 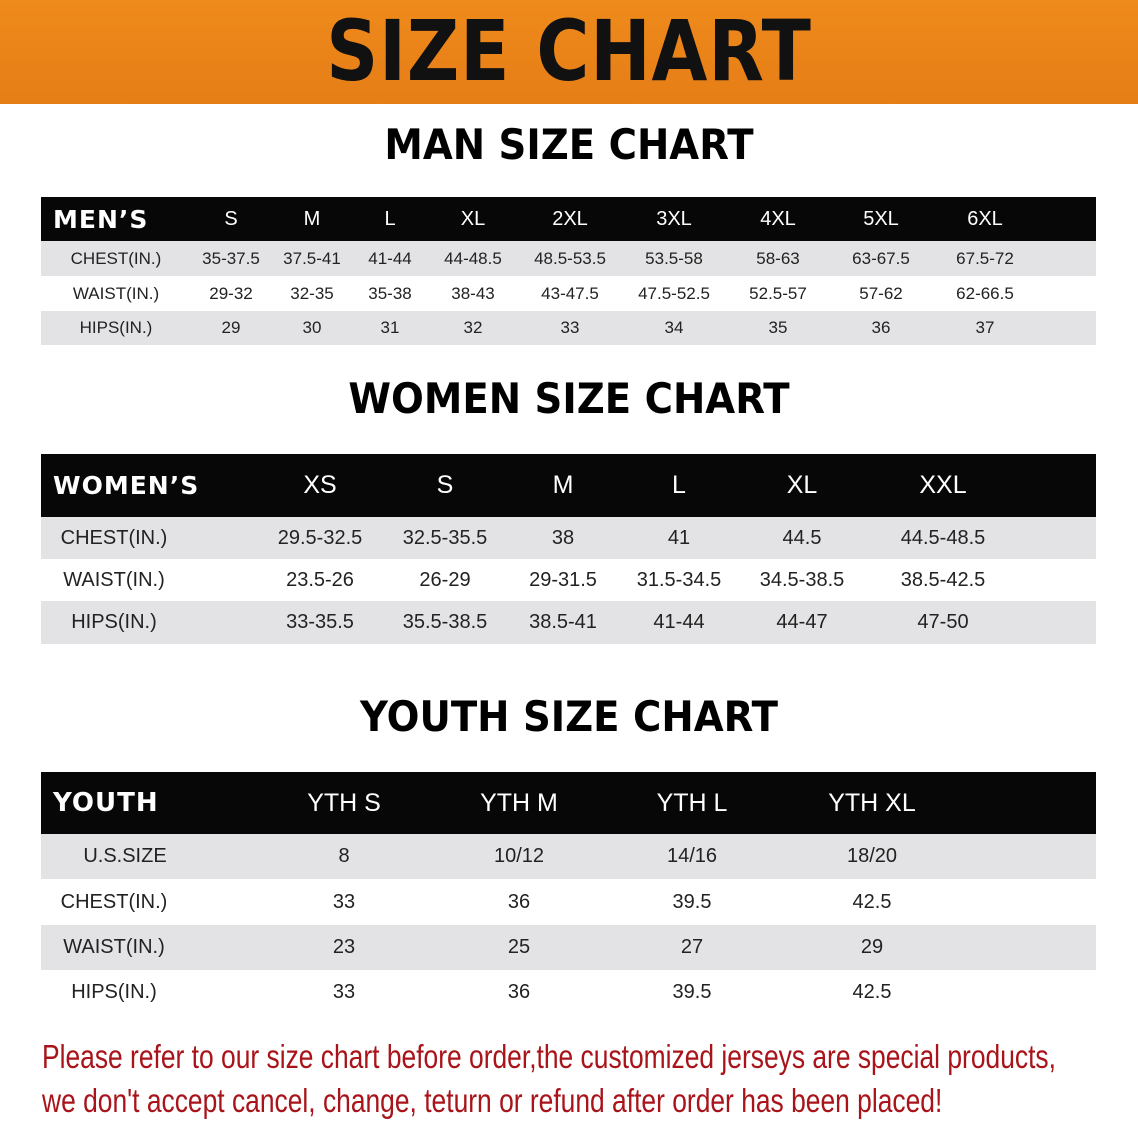 What do you see at coordinates (569, 52) in the screenshot?
I see `title-banner: SIZE CHART` at bounding box center [569, 52].